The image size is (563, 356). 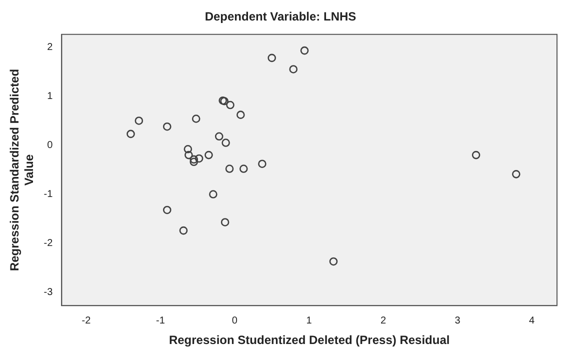 What do you see at coordinates (383, 320) in the screenshot?
I see `x-tick-label: 2` at bounding box center [383, 320].